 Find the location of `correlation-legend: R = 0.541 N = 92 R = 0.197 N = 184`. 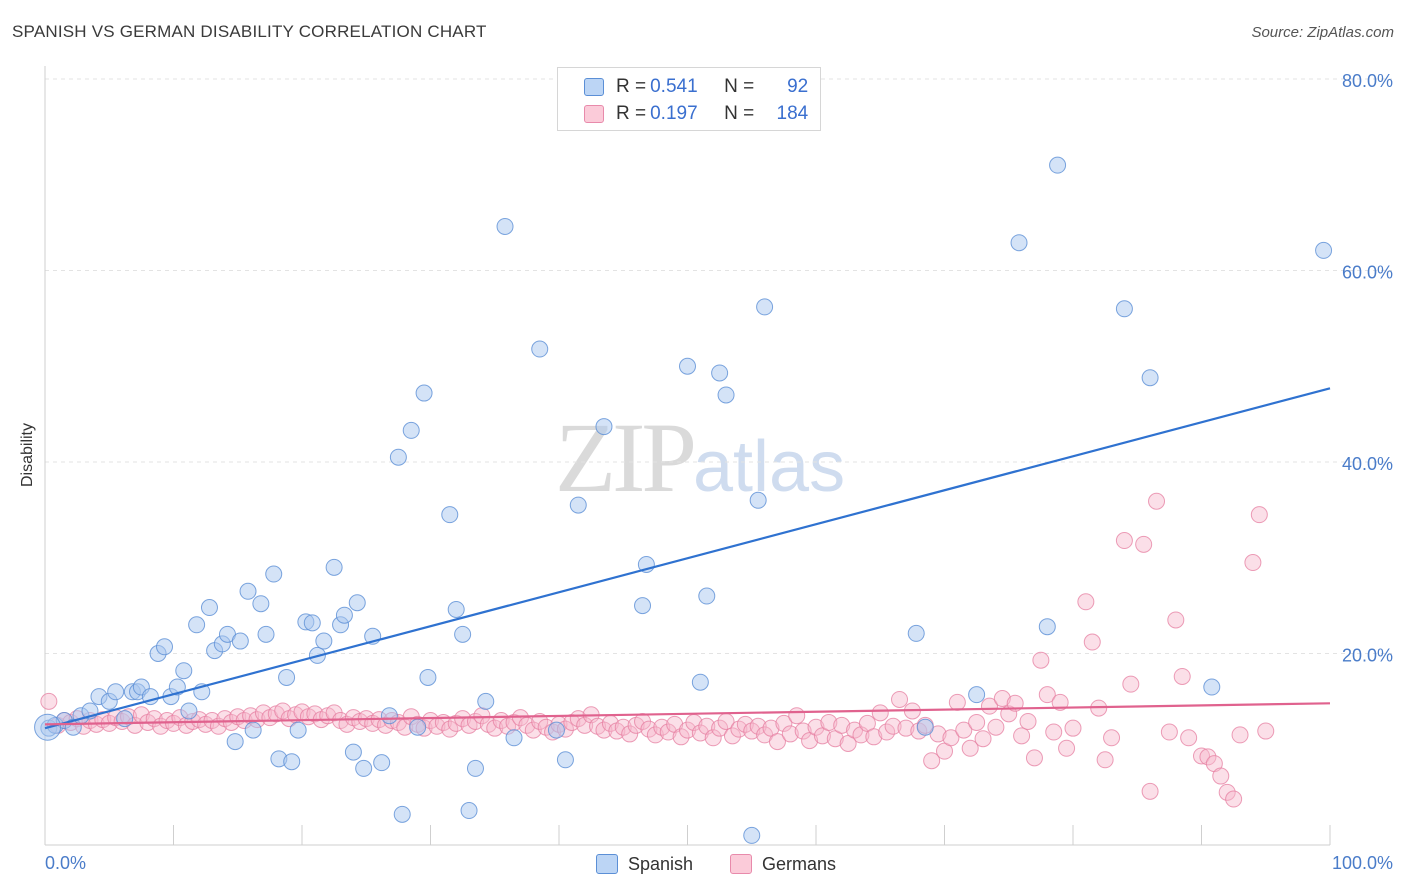

correlation-legend: R = 0.541 N = 92 R = 0.197 N = 184 is located at coordinates (689, 99).